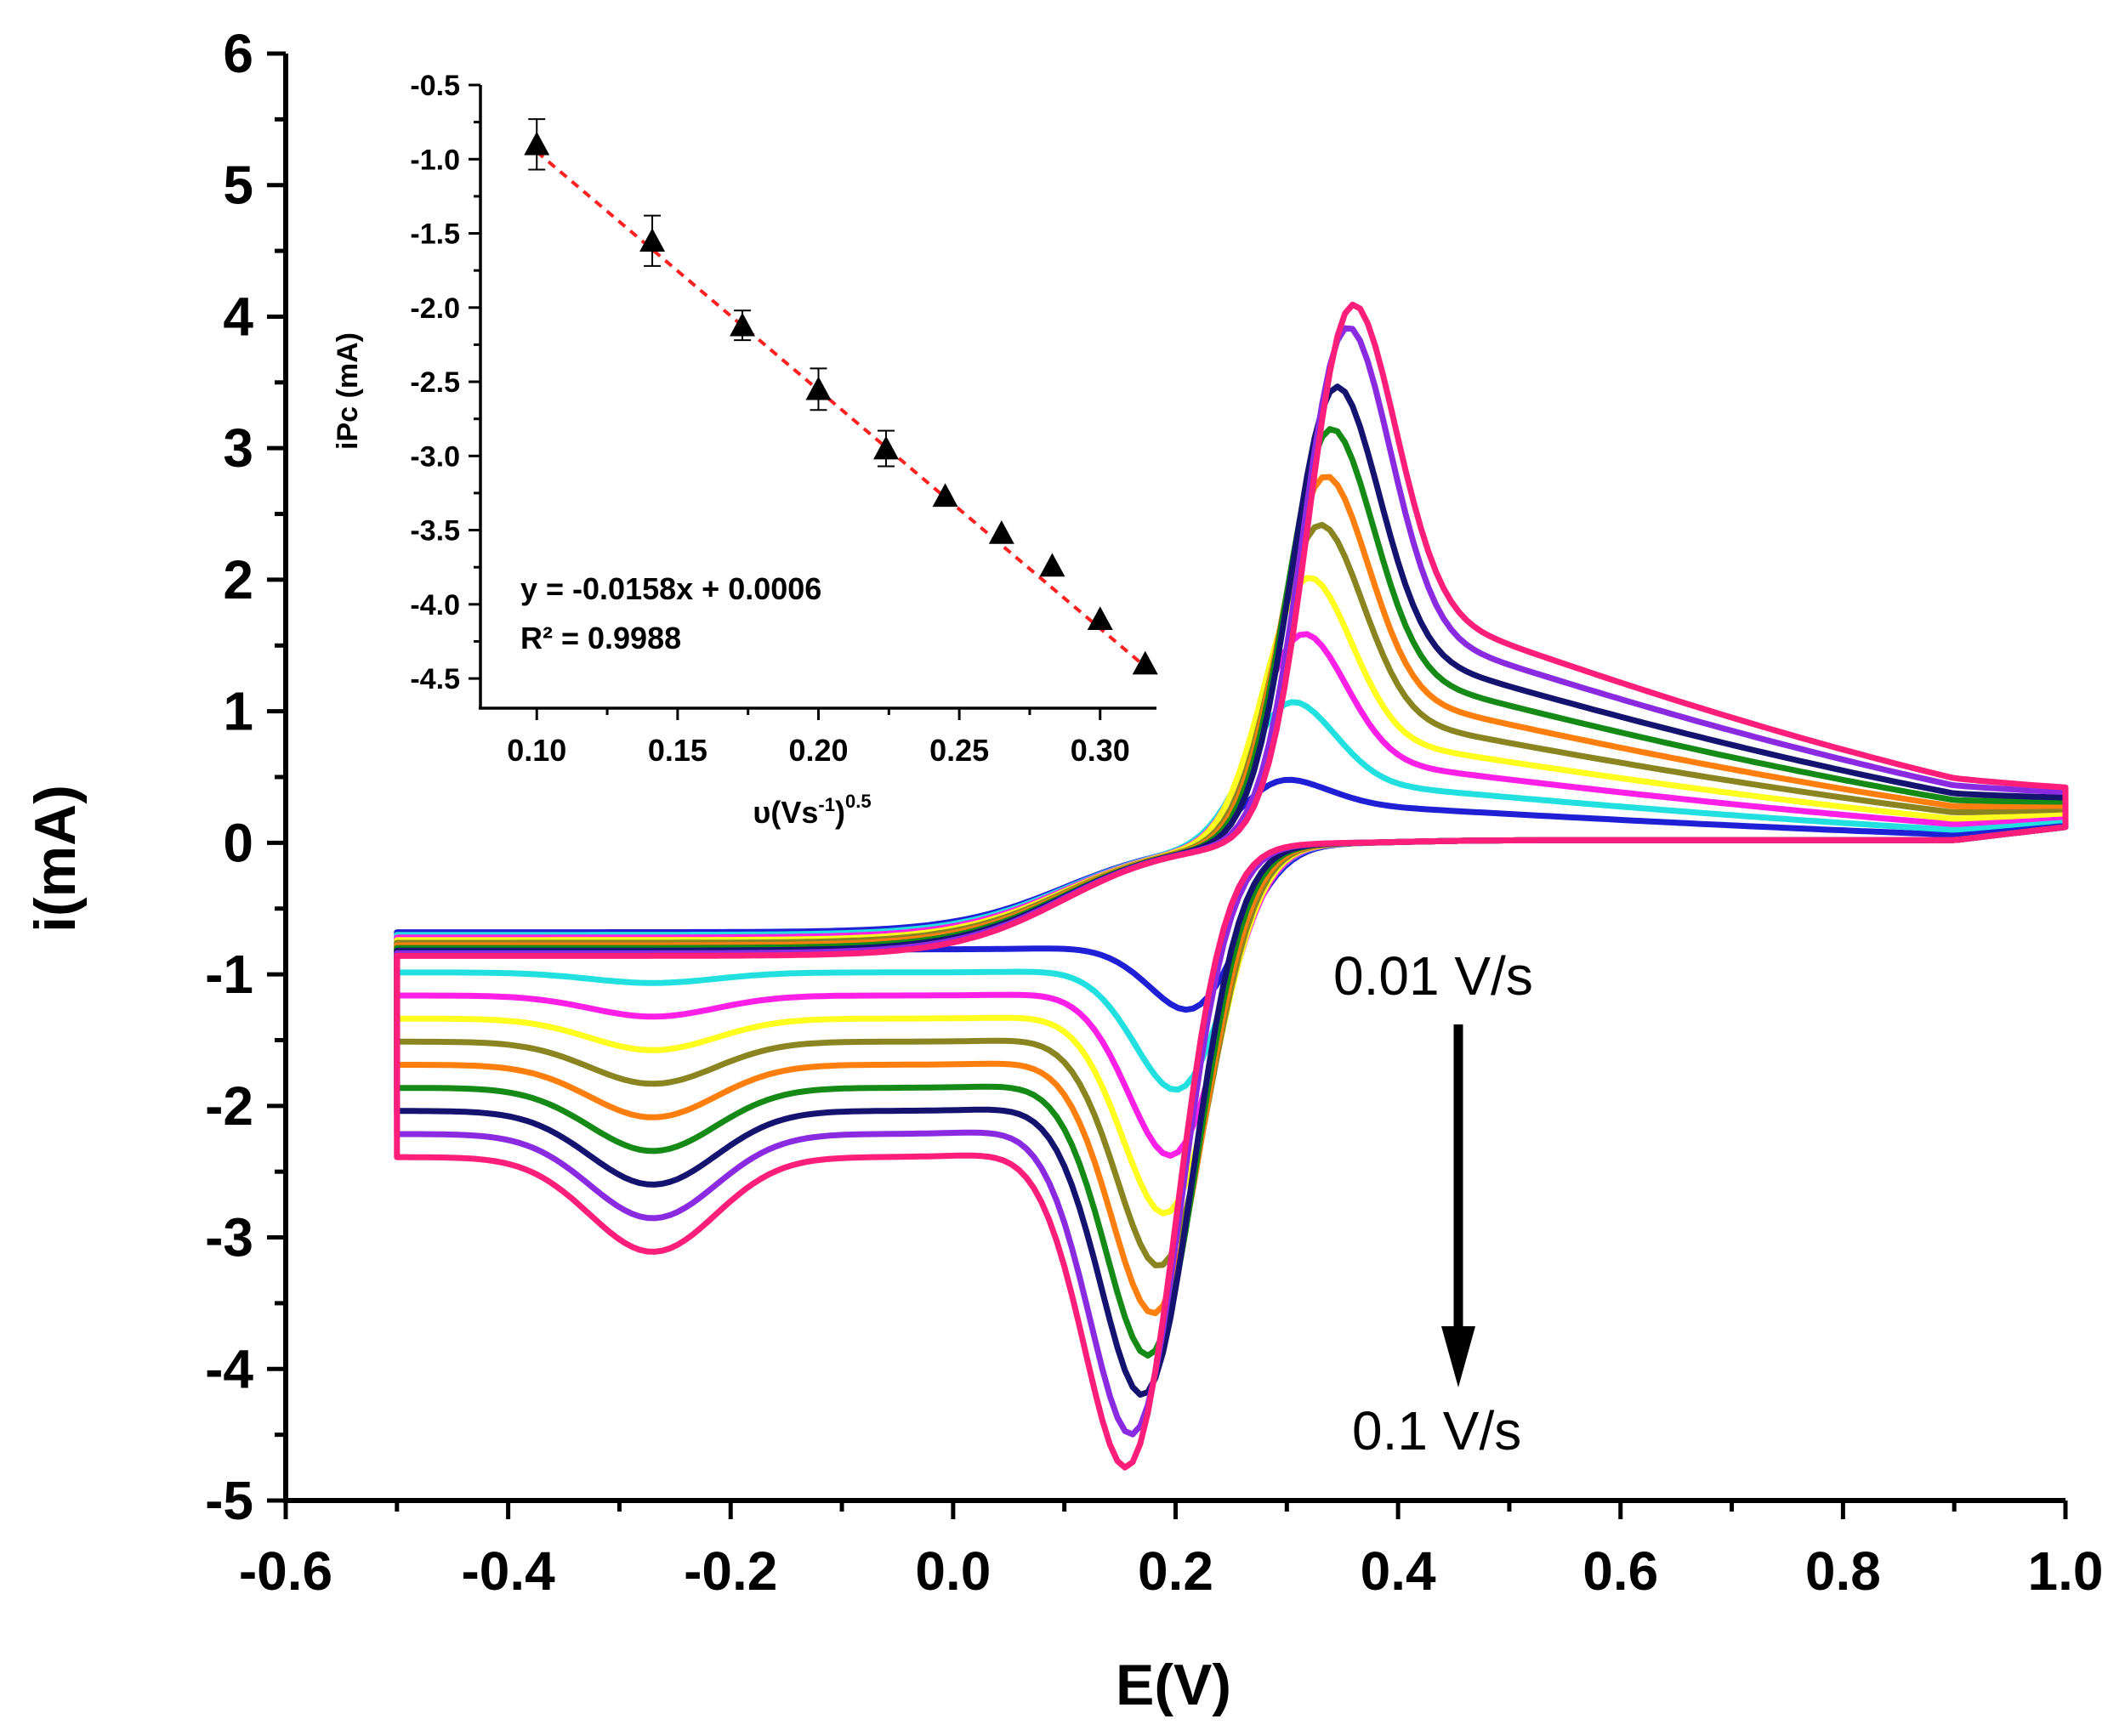 Image resolution: width=2125 pixels, height=1736 pixels. I want to click on scan-rate-arrow, so click(1458, 1205).